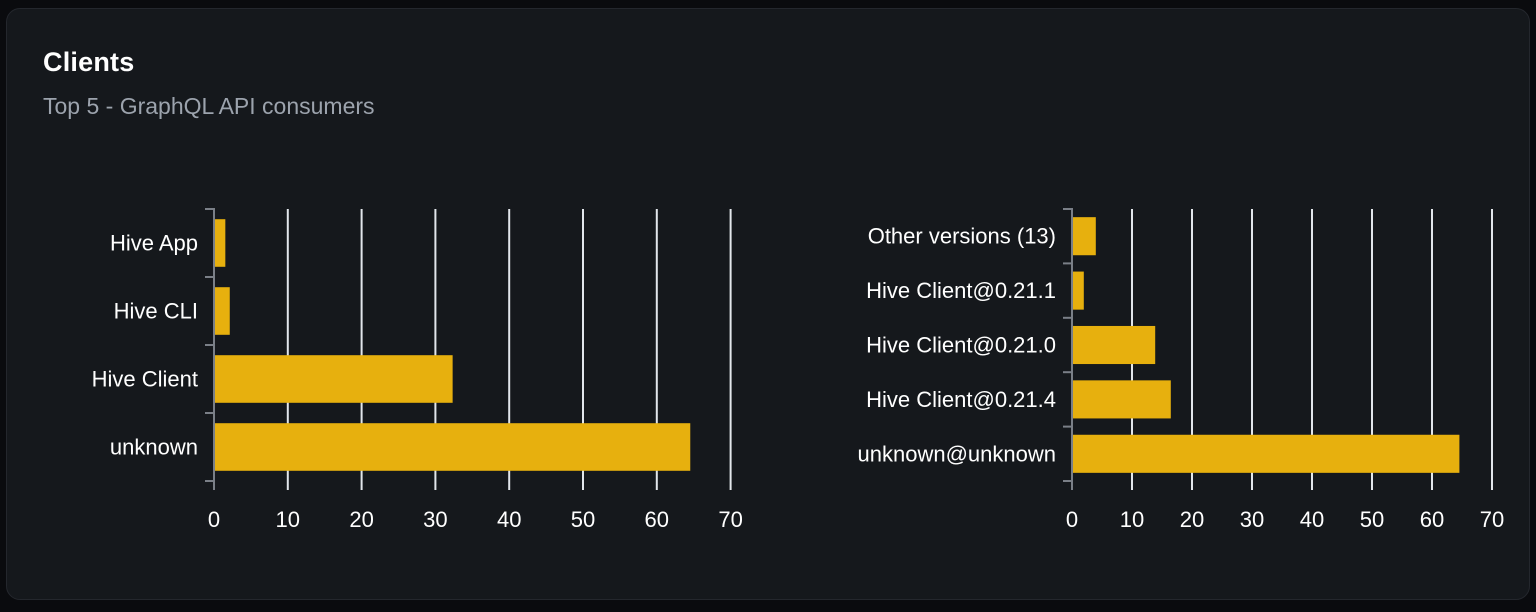 This screenshot has height=612, width=1536. What do you see at coordinates (962, 236) in the screenshot?
I see `category-label: Other versions (13)` at bounding box center [962, 236].